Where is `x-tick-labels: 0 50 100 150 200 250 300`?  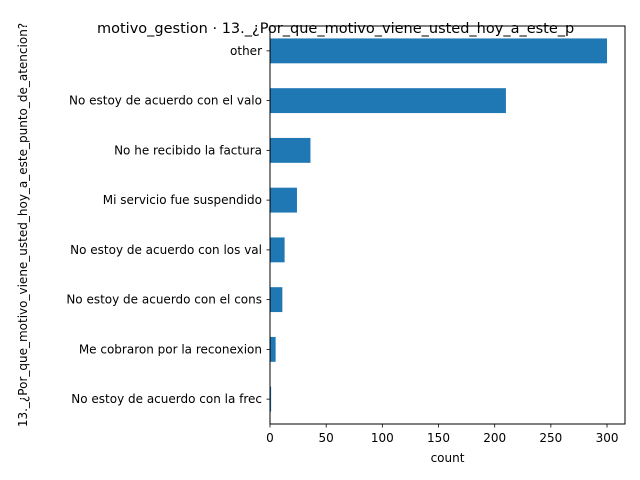 x-tick-labels: 0 50 100 150 200 250 300 is located at coordinates (442, 434).